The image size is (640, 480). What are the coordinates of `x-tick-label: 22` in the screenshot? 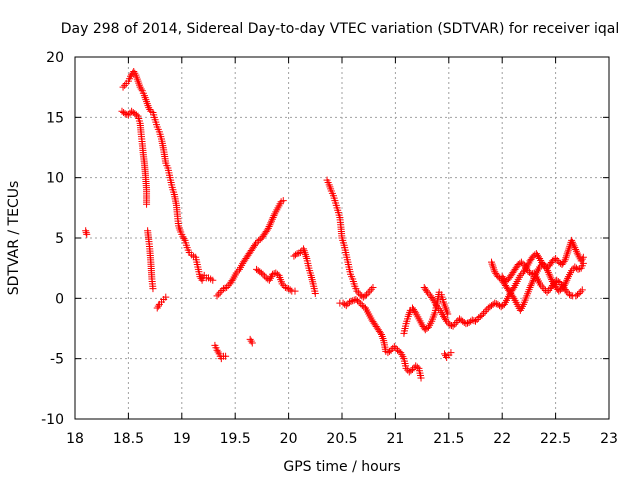 It's located at (502, 439).